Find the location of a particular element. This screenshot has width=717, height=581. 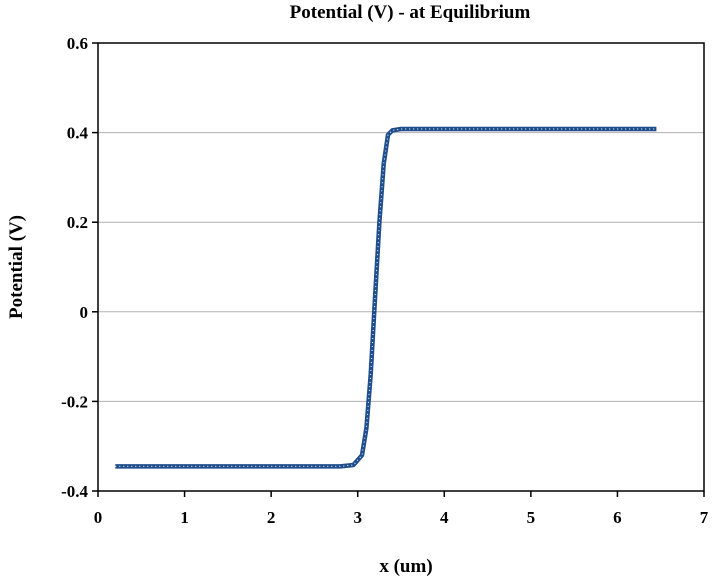

x-tick-label: 2 is located at coordinates (271, 517).